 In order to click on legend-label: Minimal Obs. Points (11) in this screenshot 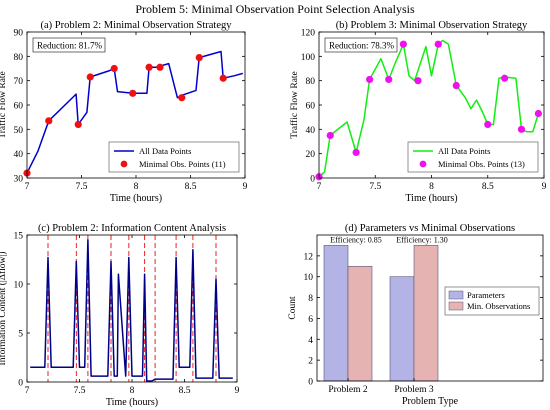, I will do `click(182, 164)`.